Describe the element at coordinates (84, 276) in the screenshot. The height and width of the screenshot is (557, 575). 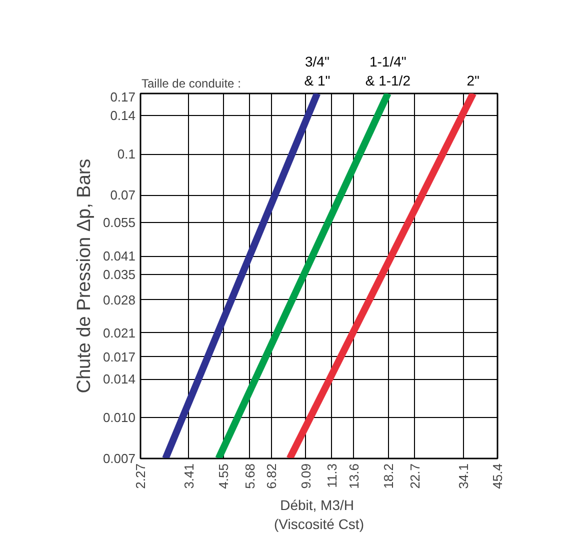
I see `y-axis-title: Chute de Pression Δp, Bars` at that location.